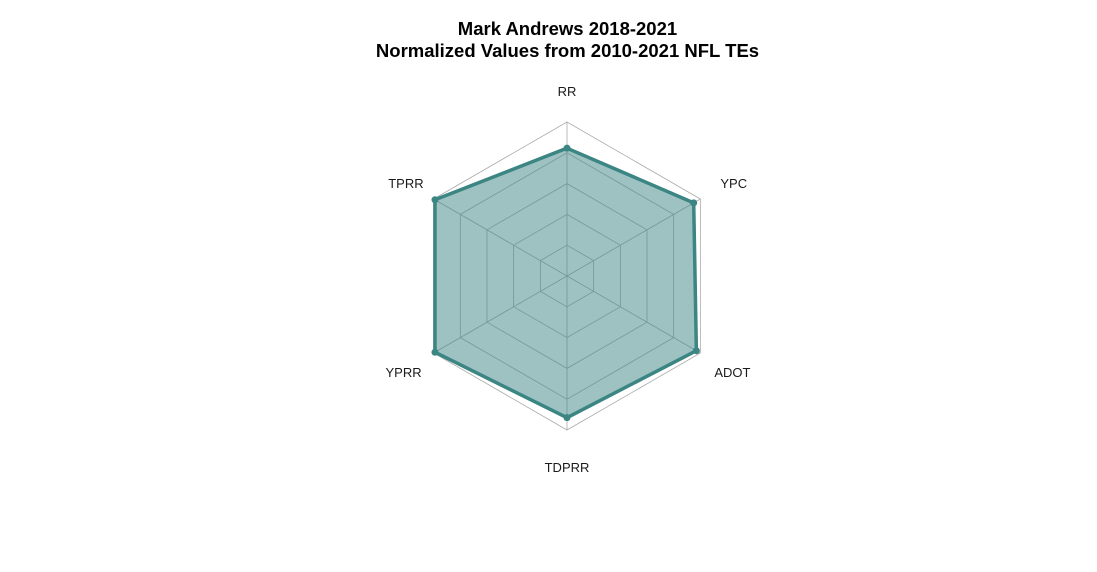 The width and height of the screenshot is (1097, 572). Describe the element at coordinates (404, 372) in the screenshot. I see `axis-label-yprr: YPRR` at that location.